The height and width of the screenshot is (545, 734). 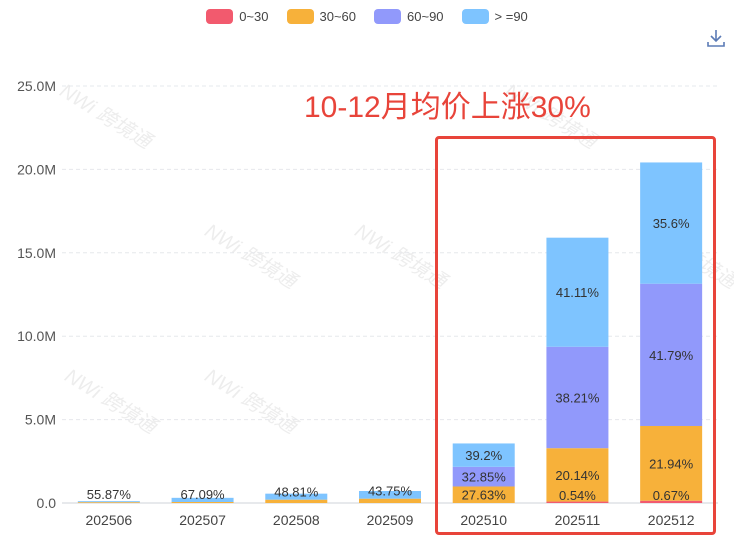 I want to click on legend: 0~30 30~60 60~90 > =90, so click(x=367, y=16).